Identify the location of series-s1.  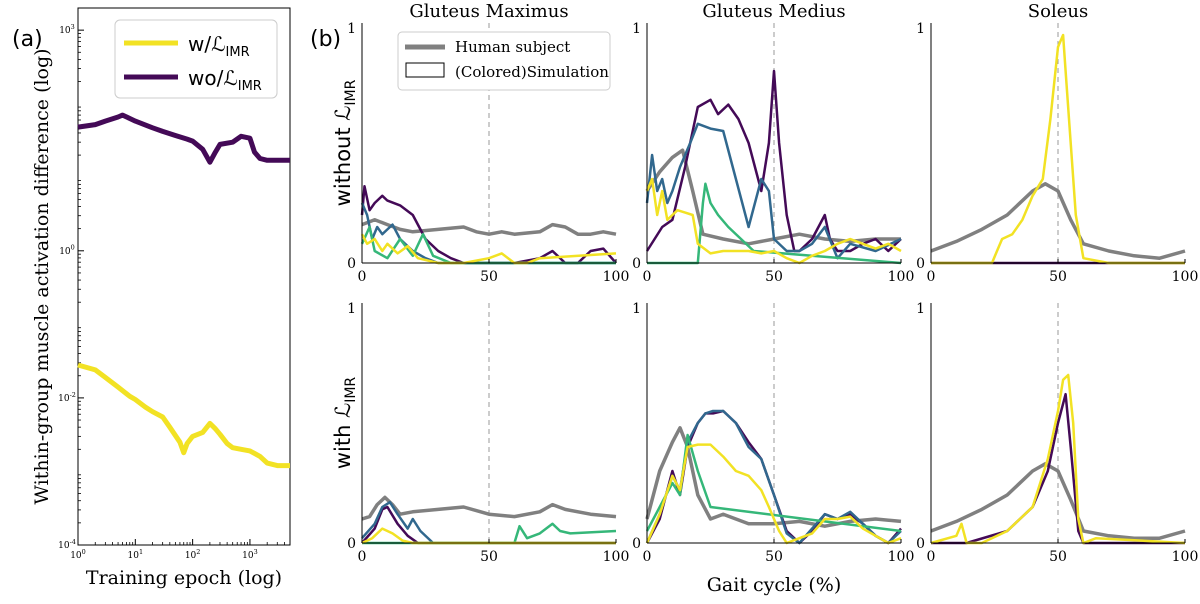
(1058, 468).